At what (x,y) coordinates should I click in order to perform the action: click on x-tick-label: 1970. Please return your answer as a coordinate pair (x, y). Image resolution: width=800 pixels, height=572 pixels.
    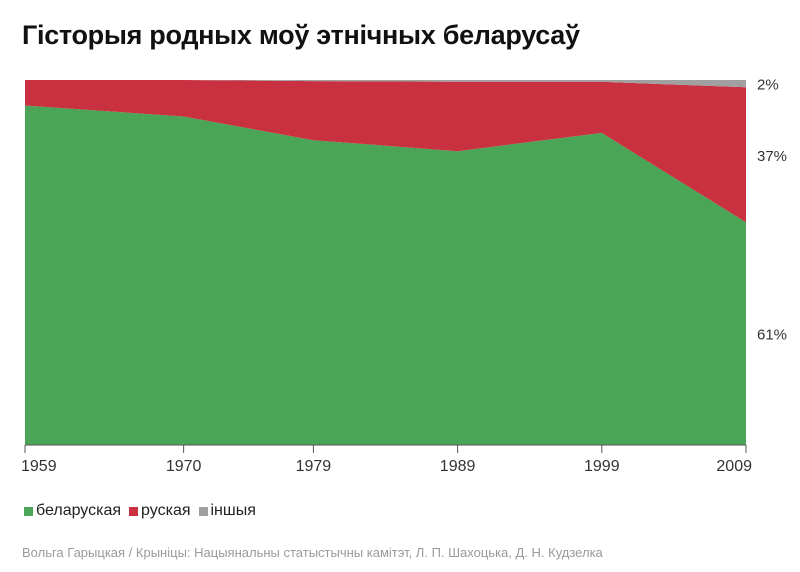
    Looking at the image, I should click on (184, 466).